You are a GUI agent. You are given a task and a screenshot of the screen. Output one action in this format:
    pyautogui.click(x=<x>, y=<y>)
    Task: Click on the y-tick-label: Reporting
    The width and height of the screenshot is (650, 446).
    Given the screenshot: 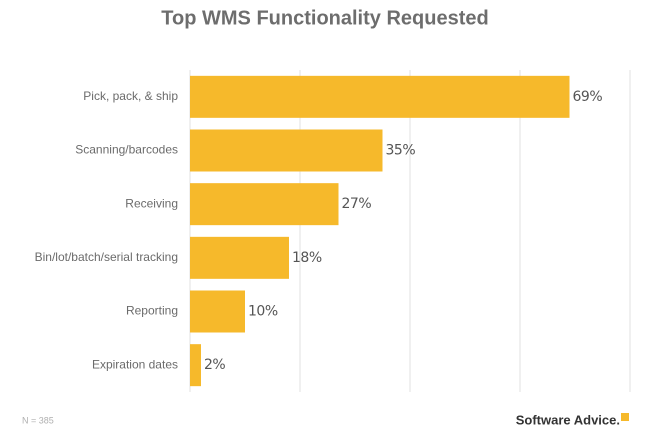 What is the action you would take?
    pyautogui.click(x=152, y=311)
    